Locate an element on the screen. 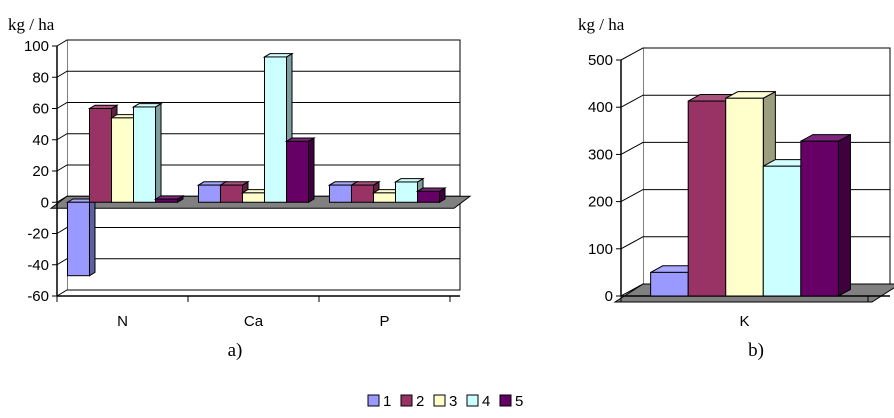 This screenshot has width=894, height=418. panel-caption: a) is located at coordinates (235, 350).